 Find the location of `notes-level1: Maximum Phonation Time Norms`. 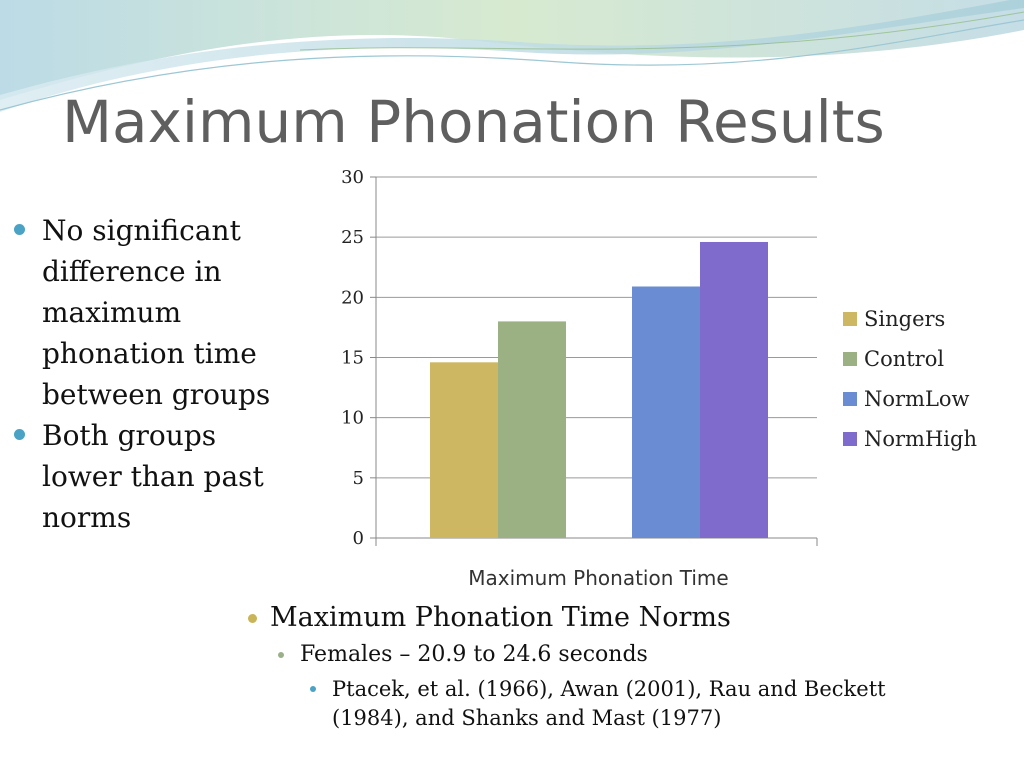

notes-level1: Maximum Phonation Time Norms is located at coordinates (600, 618).